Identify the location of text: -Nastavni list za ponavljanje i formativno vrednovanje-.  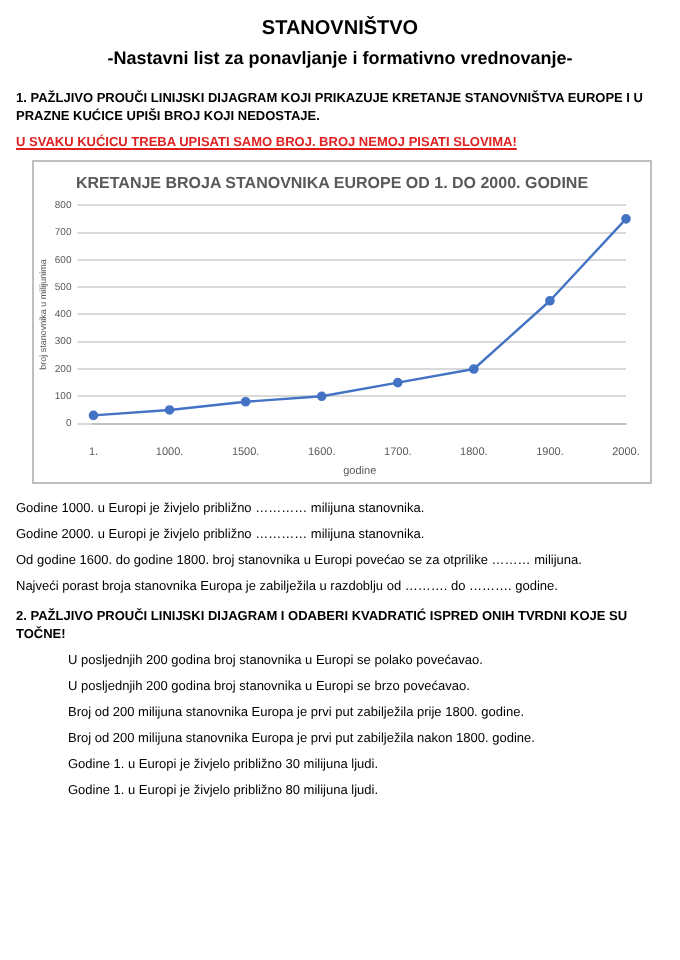
(340, 58).